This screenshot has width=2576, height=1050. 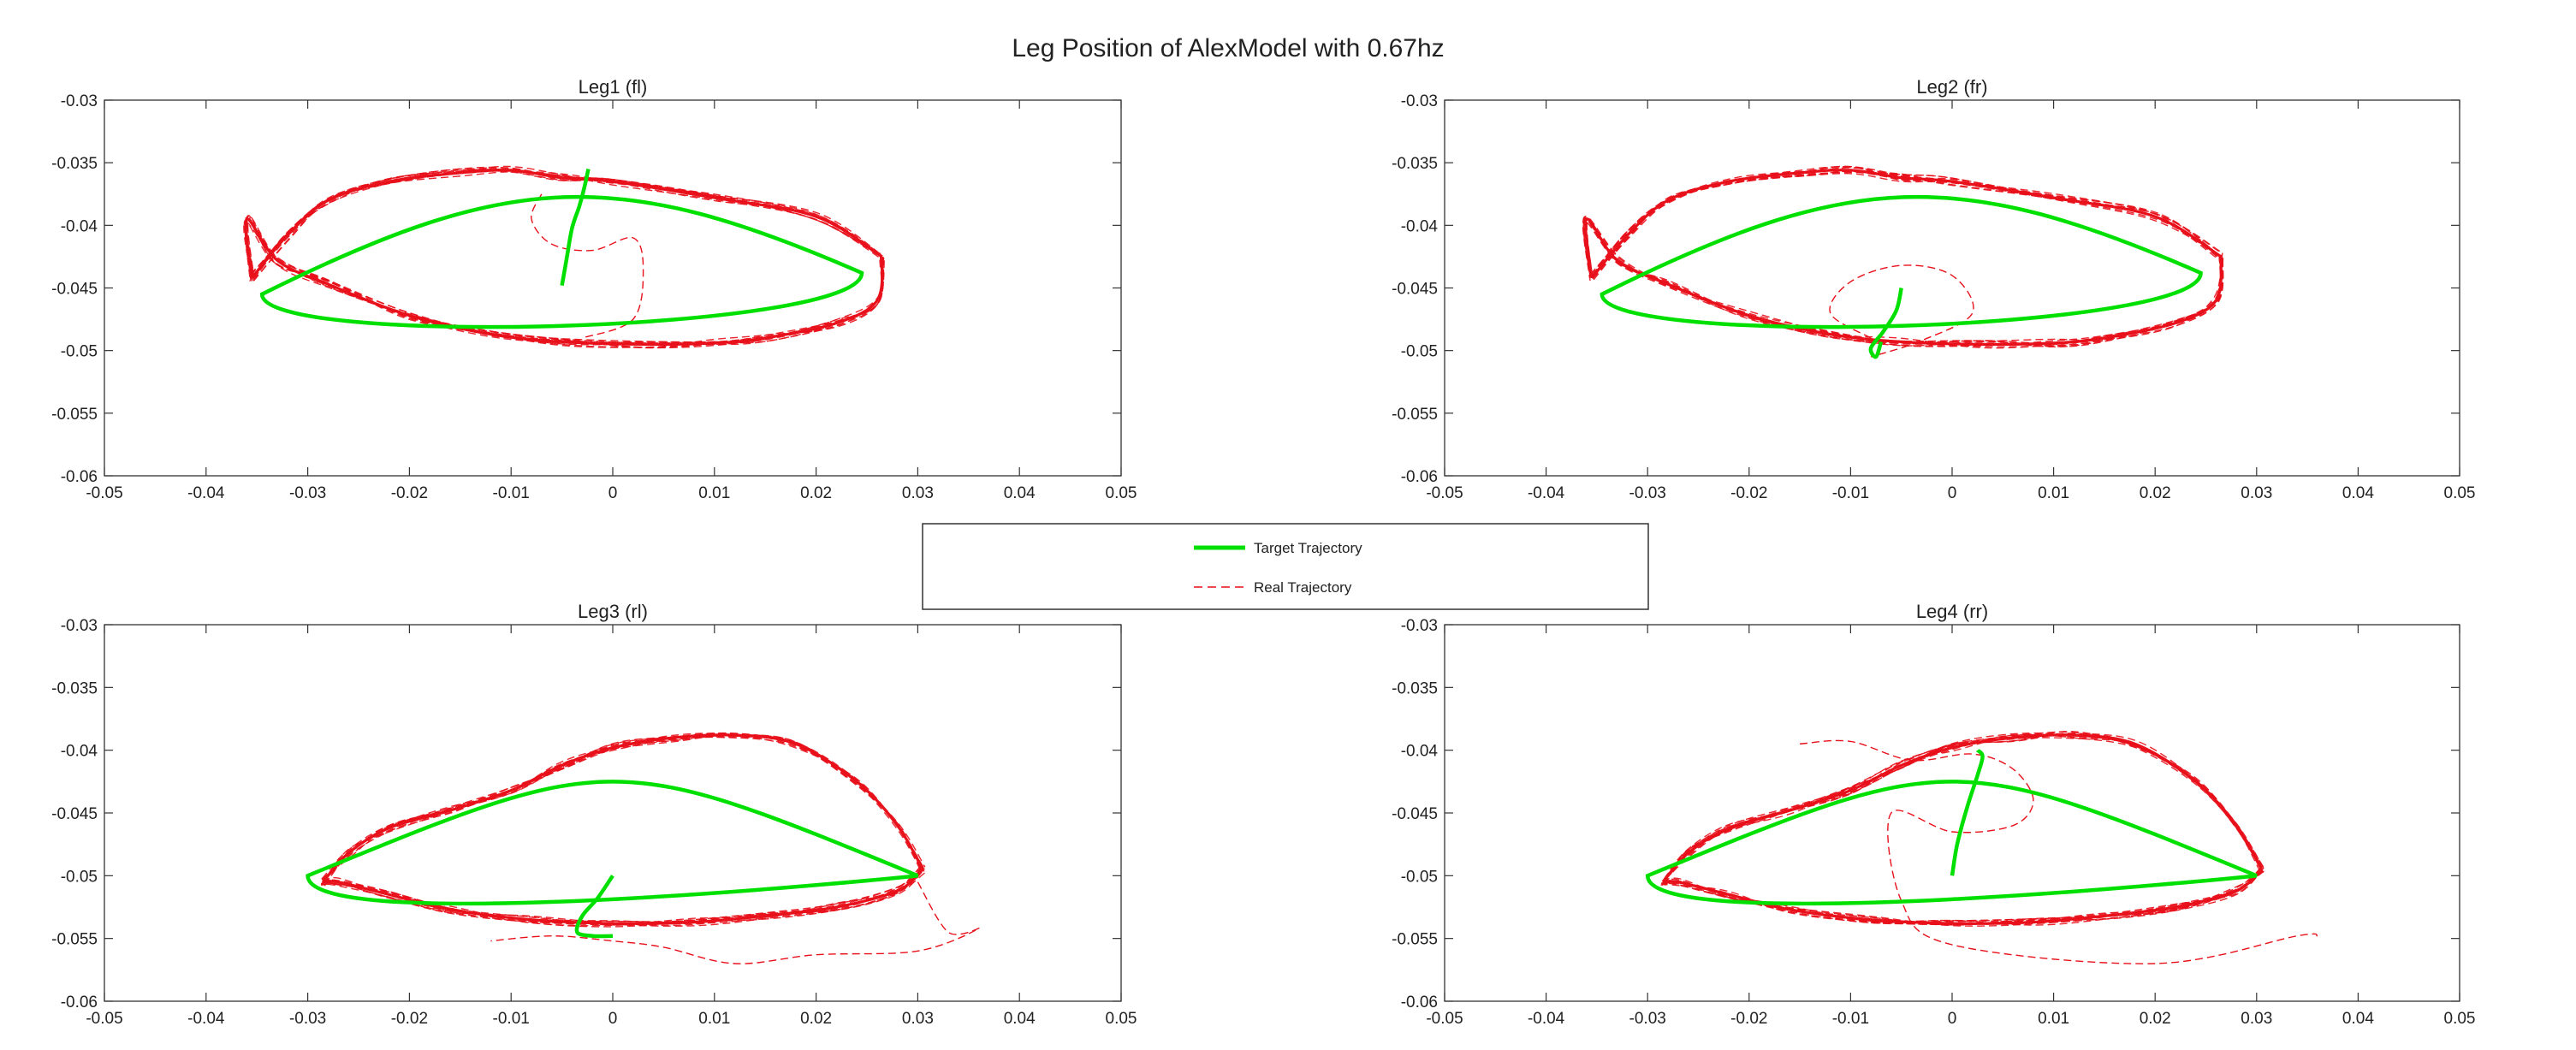 I want to click on legend-target-label: Target Trajectory, so click(x=1308, y=548).